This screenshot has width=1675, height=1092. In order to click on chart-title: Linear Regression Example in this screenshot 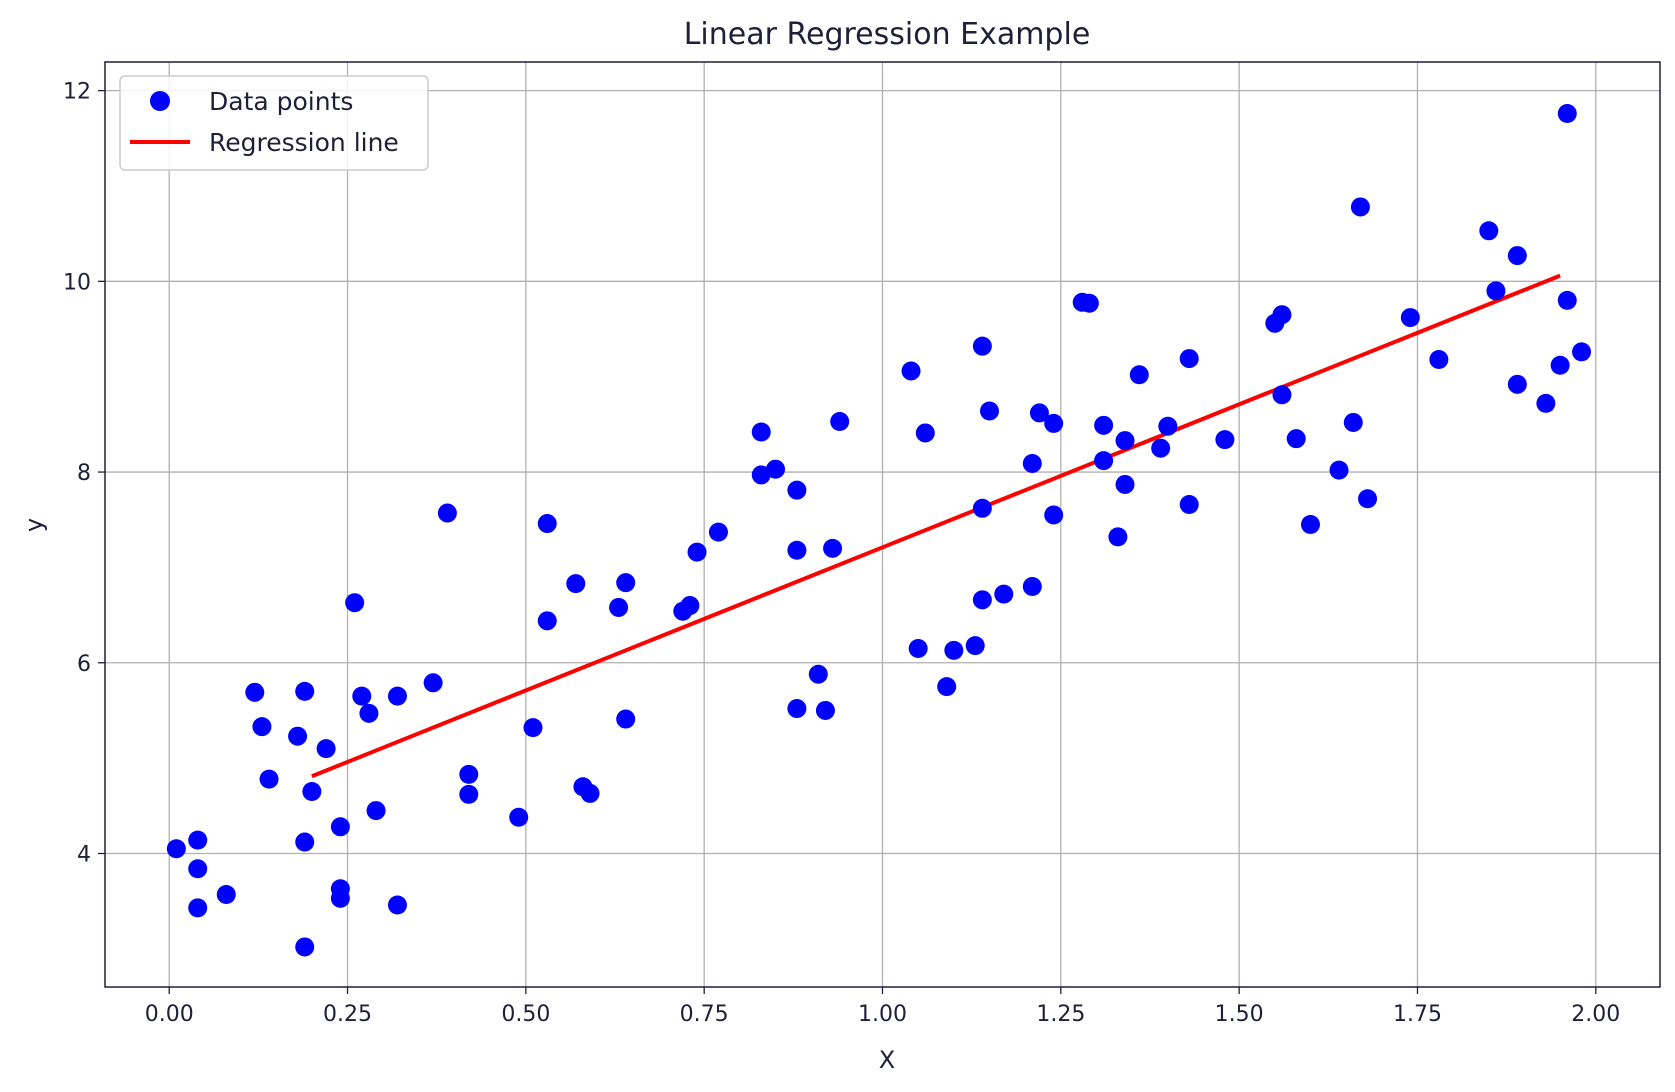, I will do `click(887, 34)`.